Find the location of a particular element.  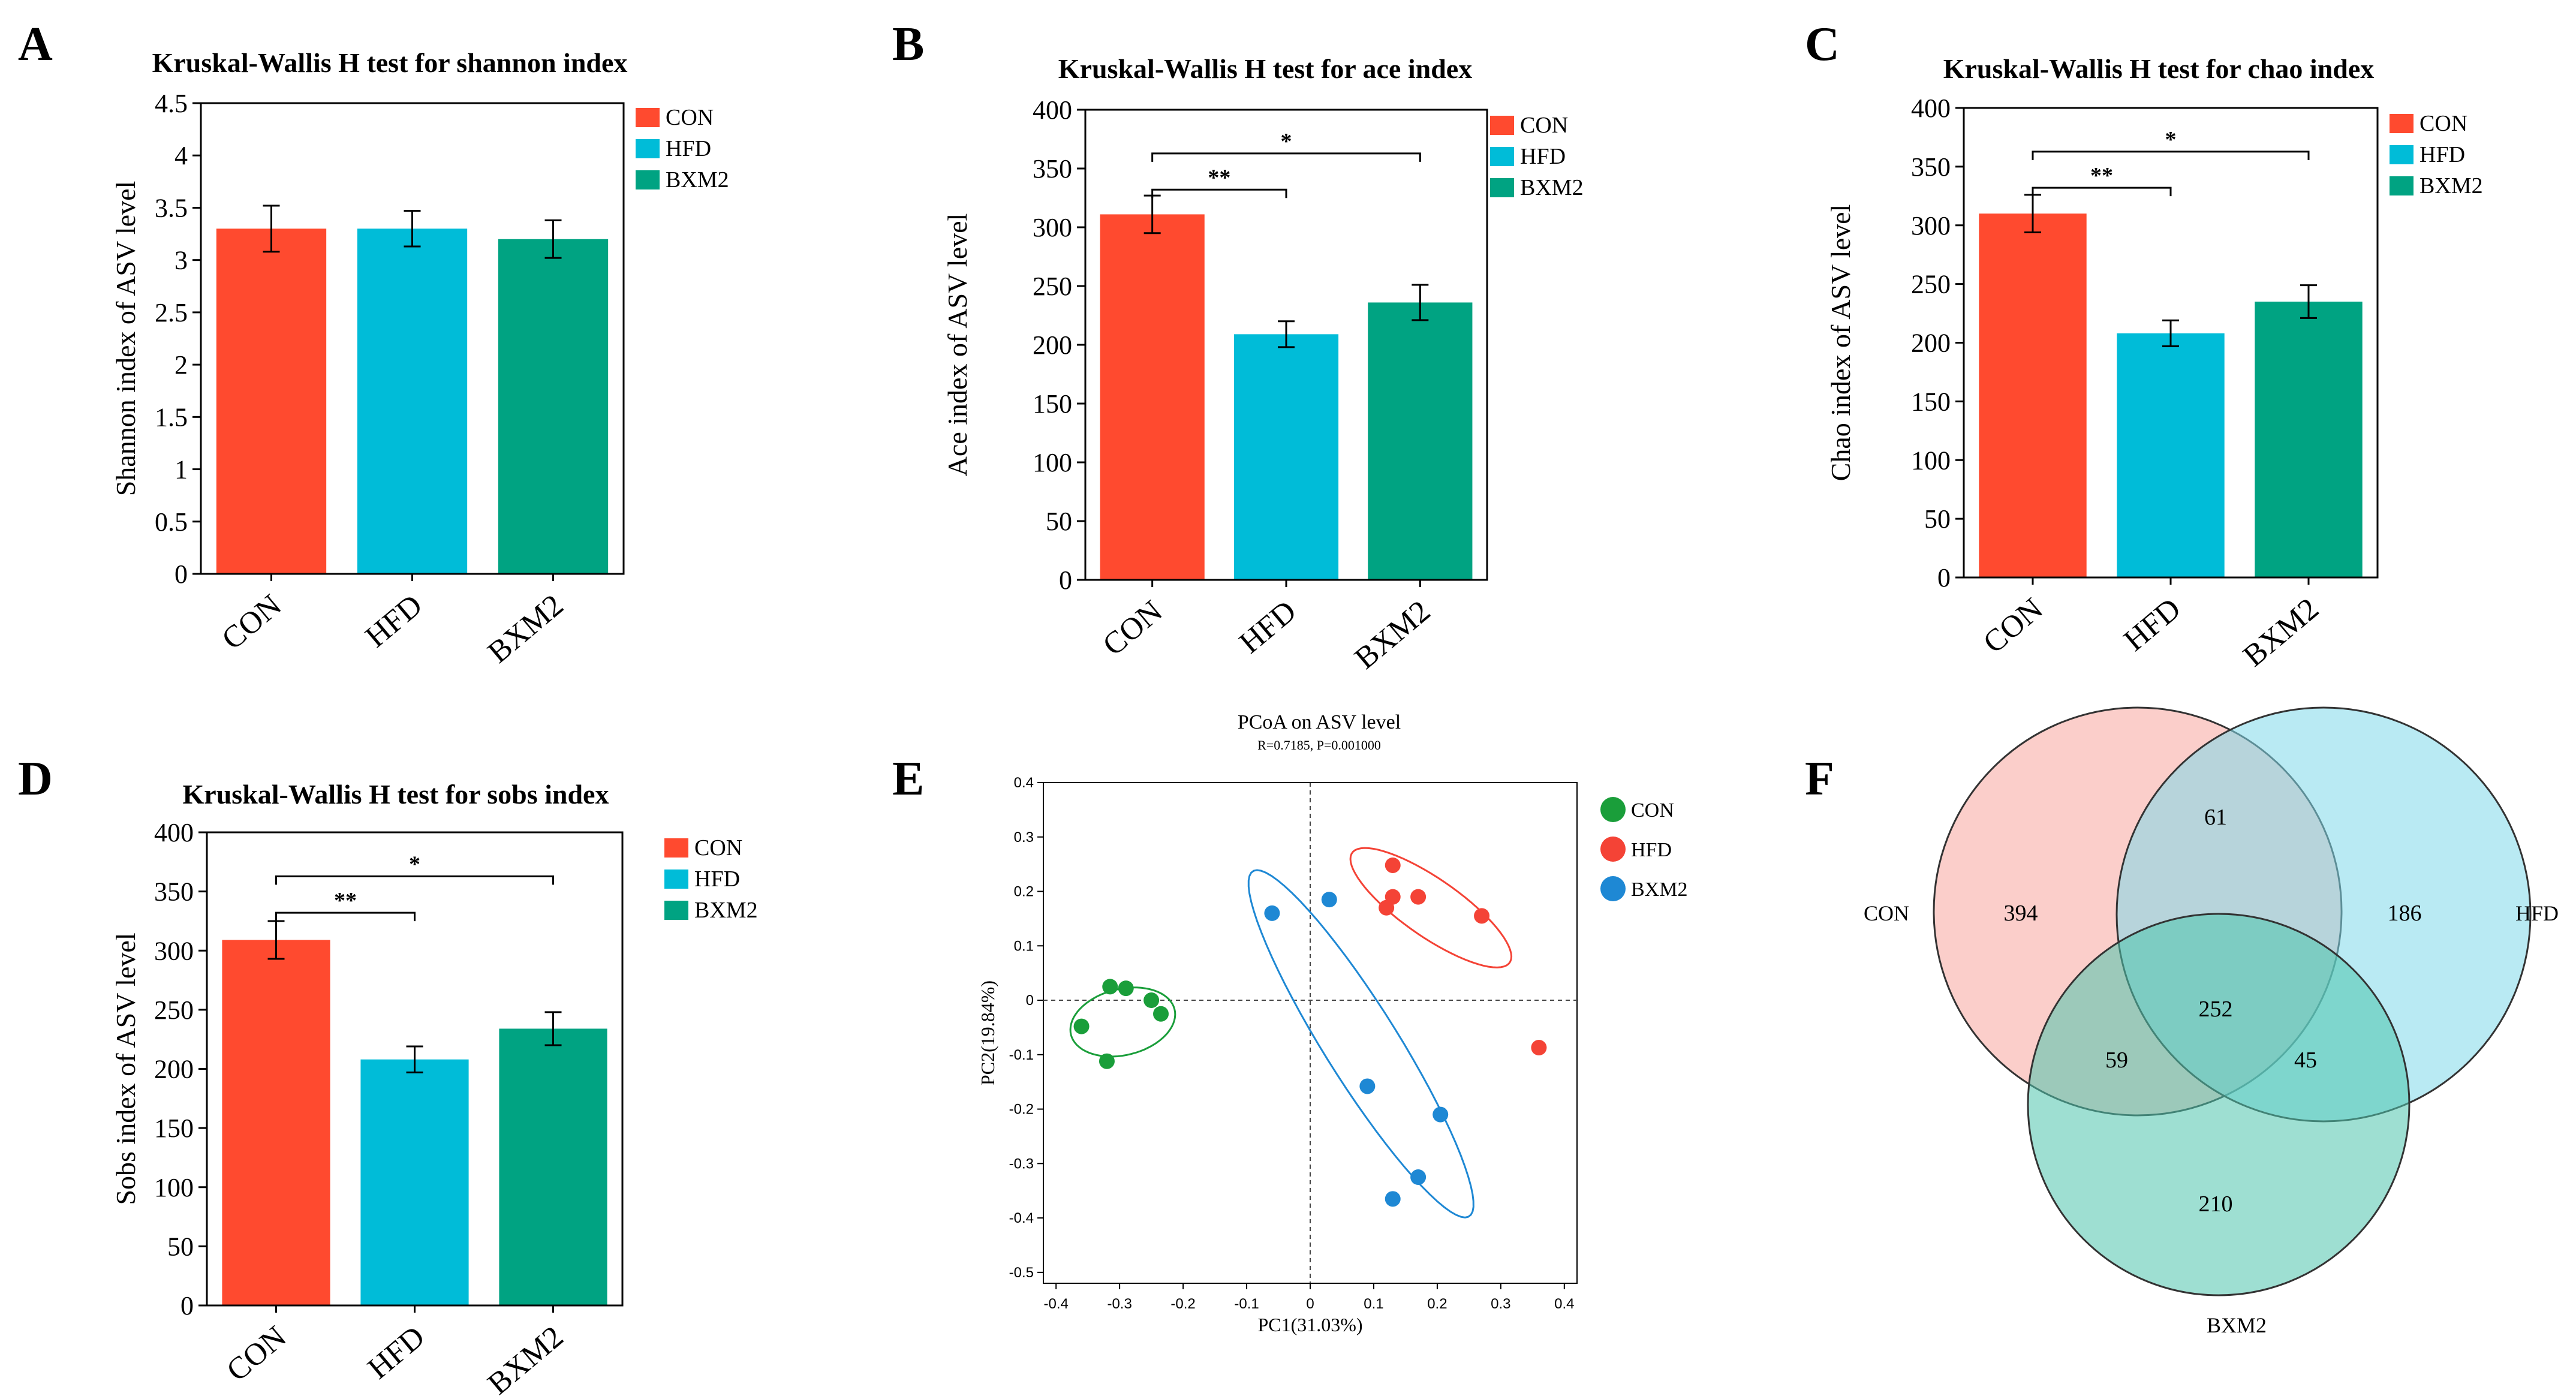

y-tick-label-E: 0.1 is located at coordinates (1024, 946).